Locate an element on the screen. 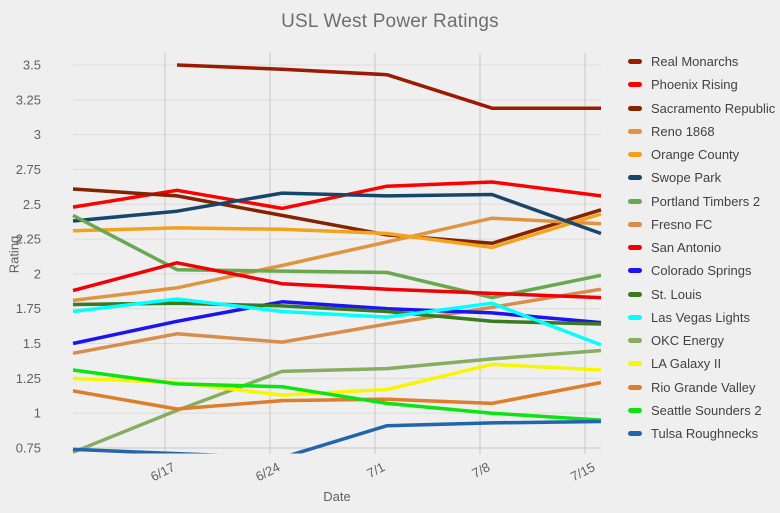 The width and height of the screenshot is (780, 513). series-line-real-monarchs is located at coordinates (388, 86).